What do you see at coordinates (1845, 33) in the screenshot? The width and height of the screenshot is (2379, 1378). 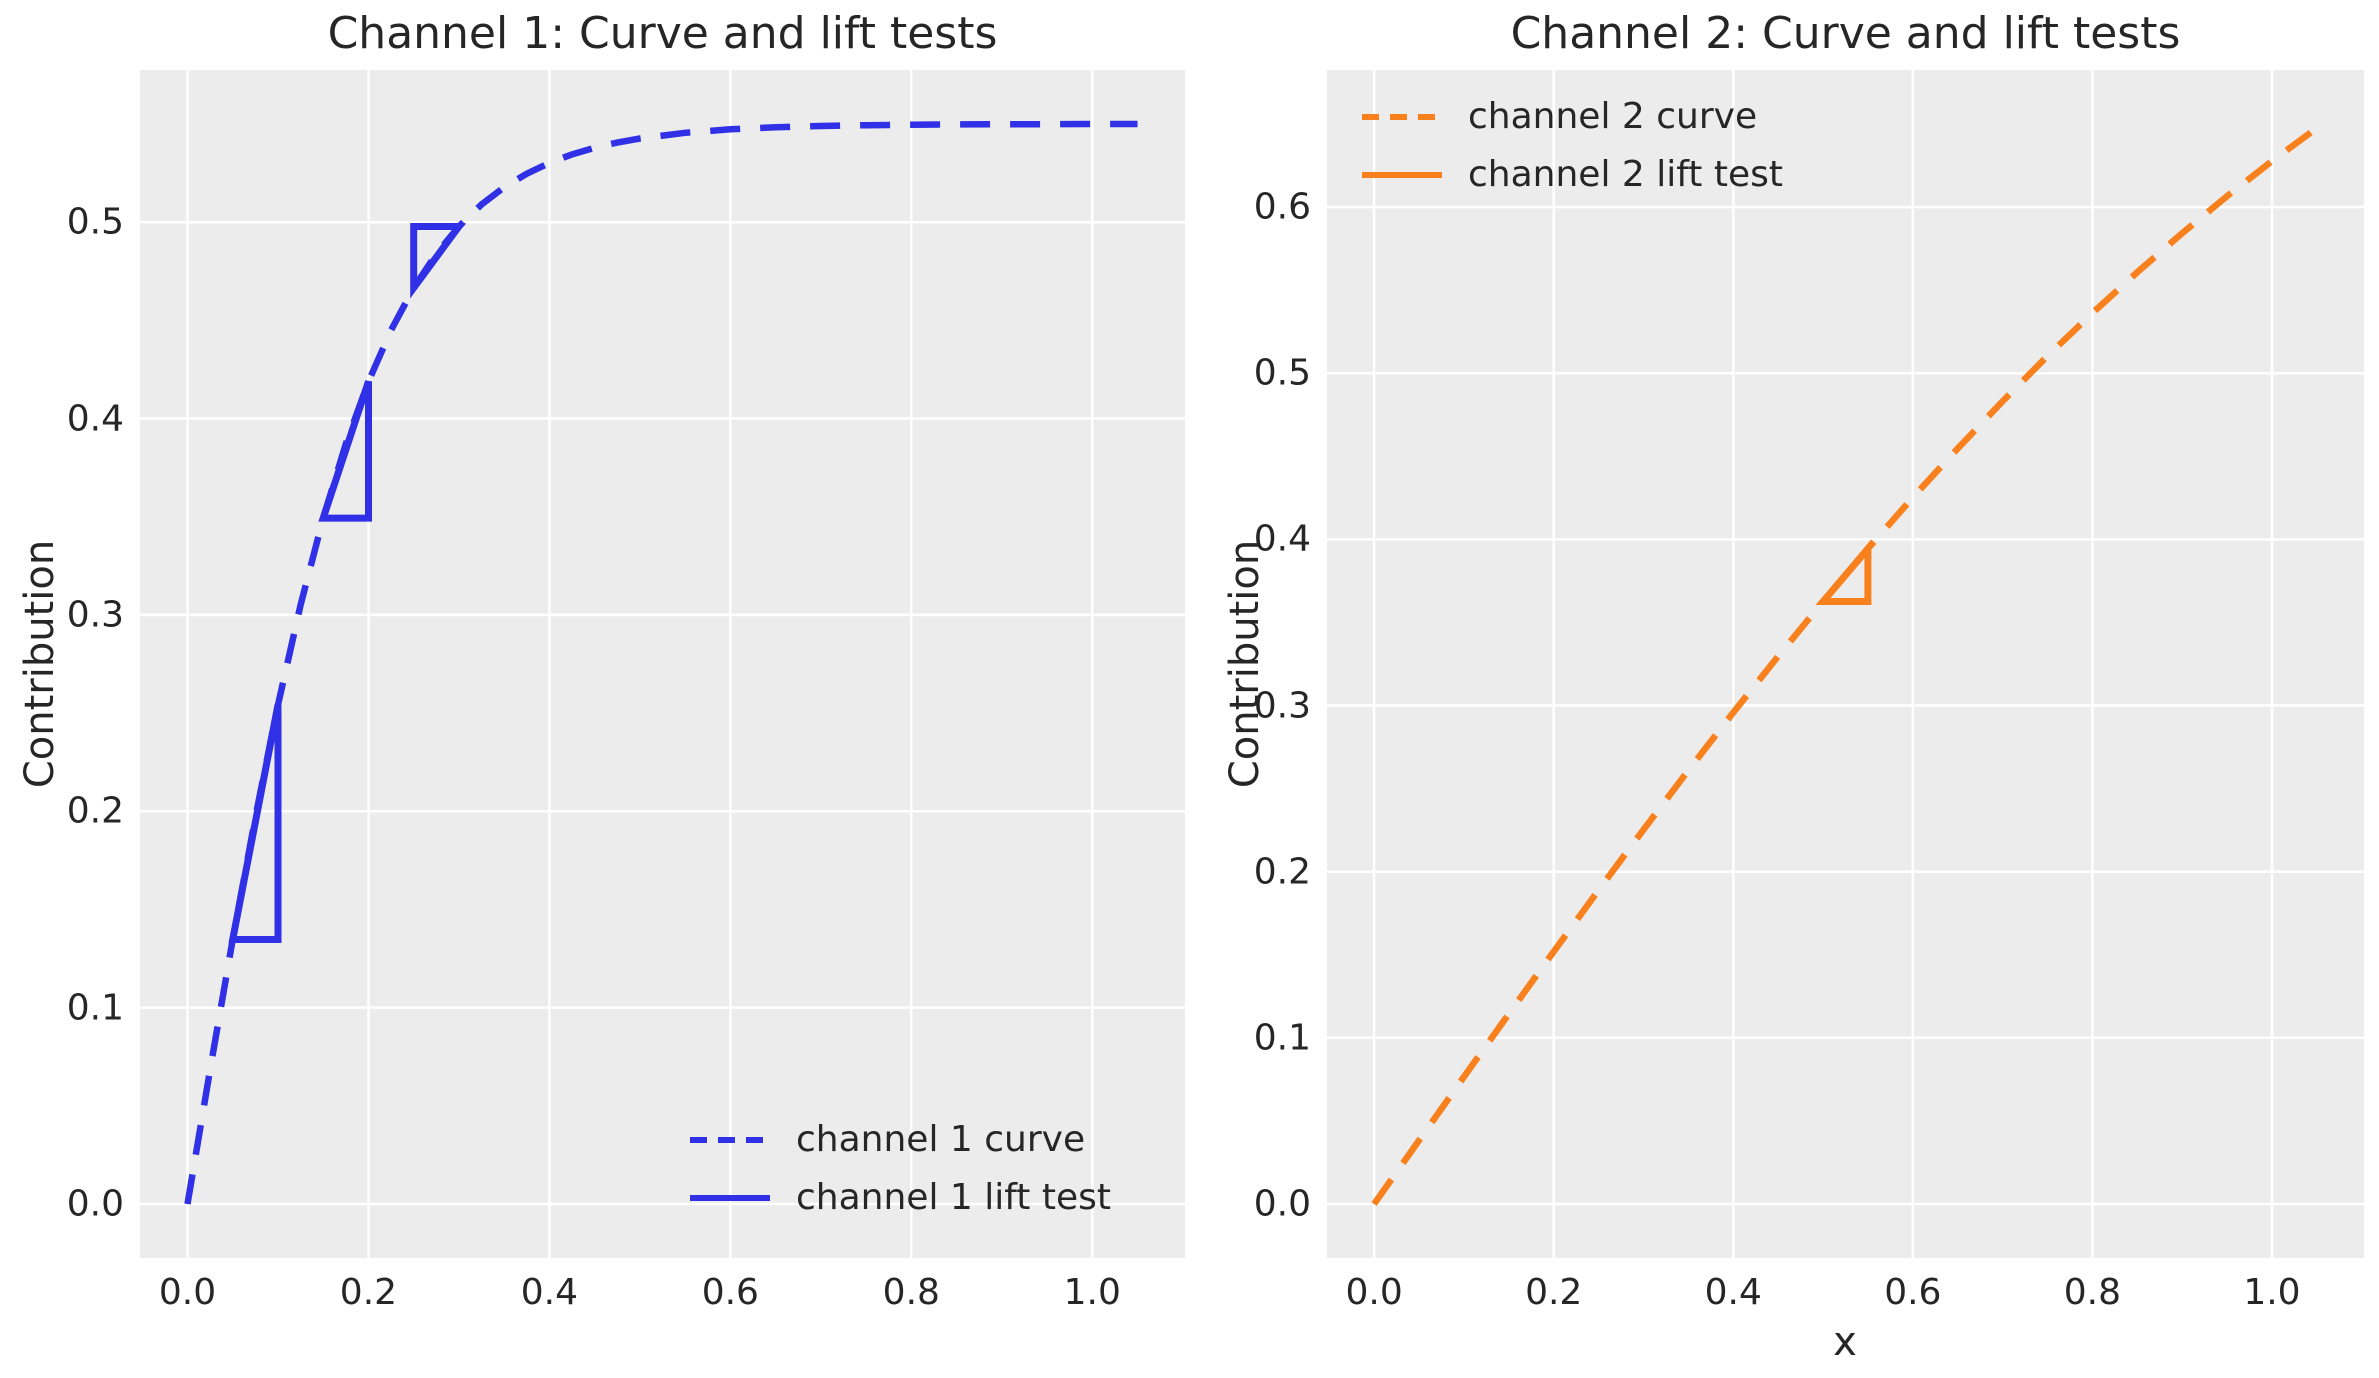 I see `plot-title-channel-2: Channel 2: Curve and lift tests` at bounding box center [1845, 33].